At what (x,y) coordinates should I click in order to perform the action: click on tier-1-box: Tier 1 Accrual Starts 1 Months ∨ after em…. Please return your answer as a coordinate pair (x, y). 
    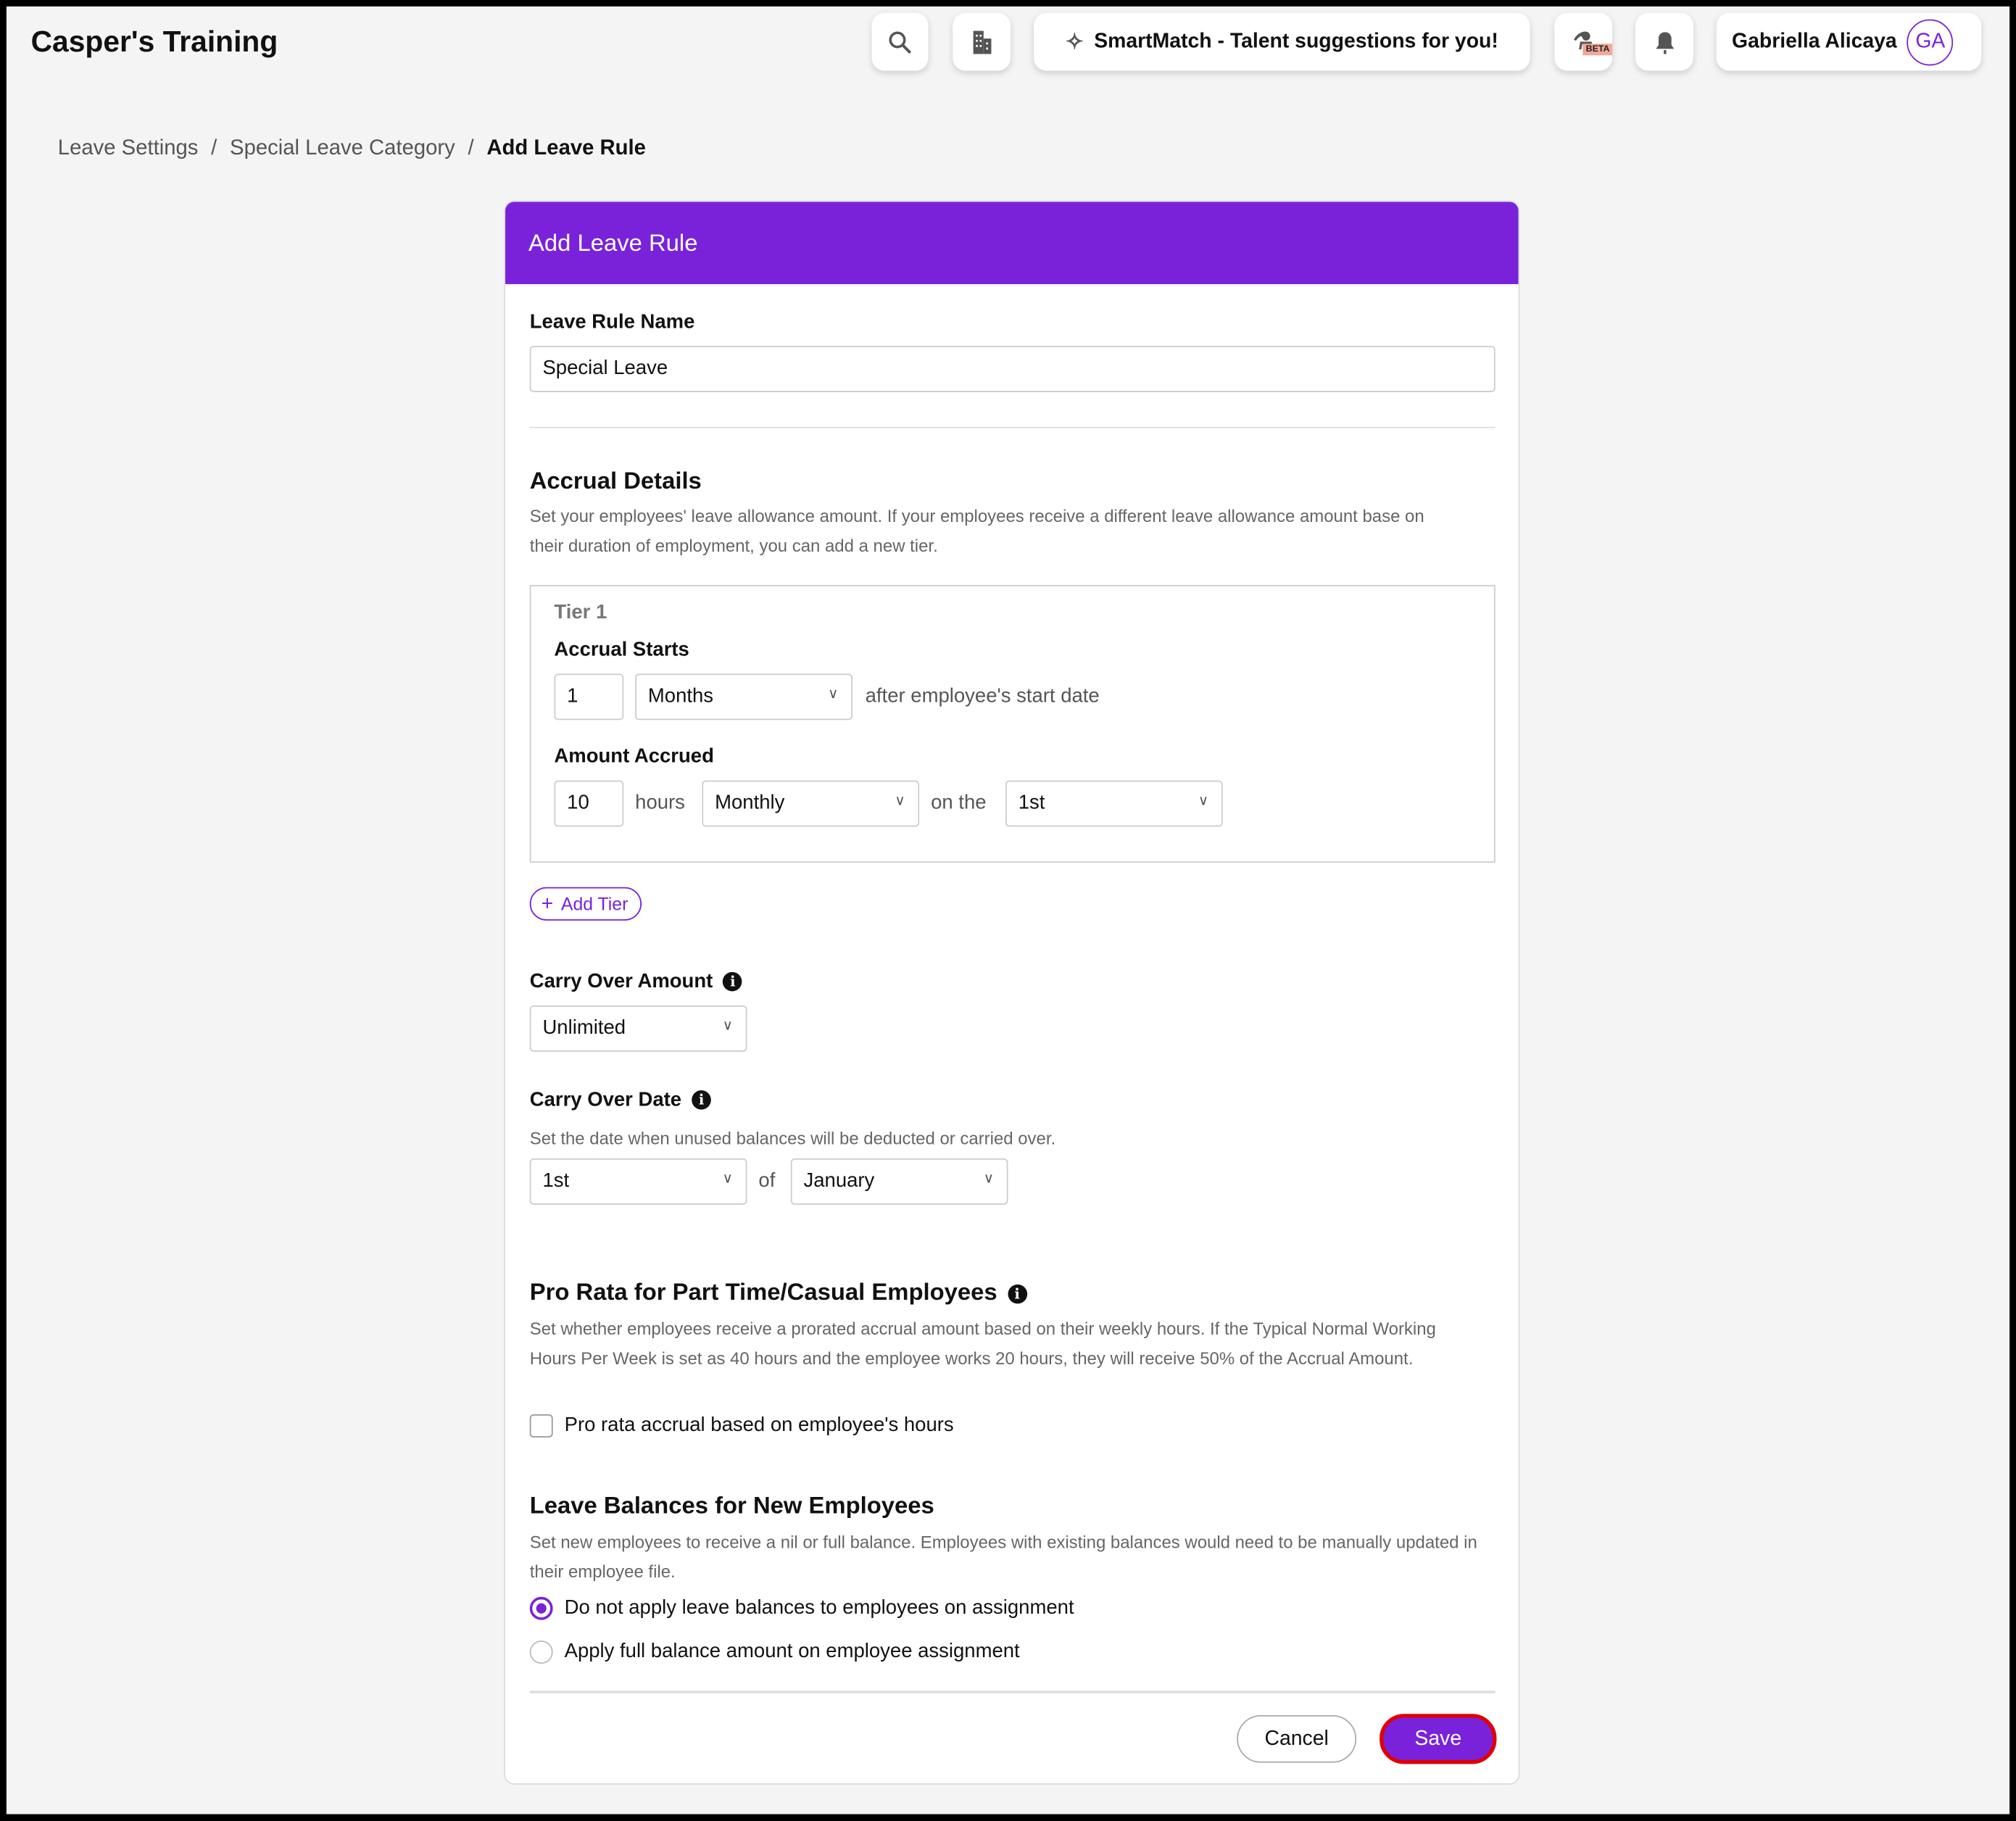
    Looking at the image, I should click on (1013, 723).